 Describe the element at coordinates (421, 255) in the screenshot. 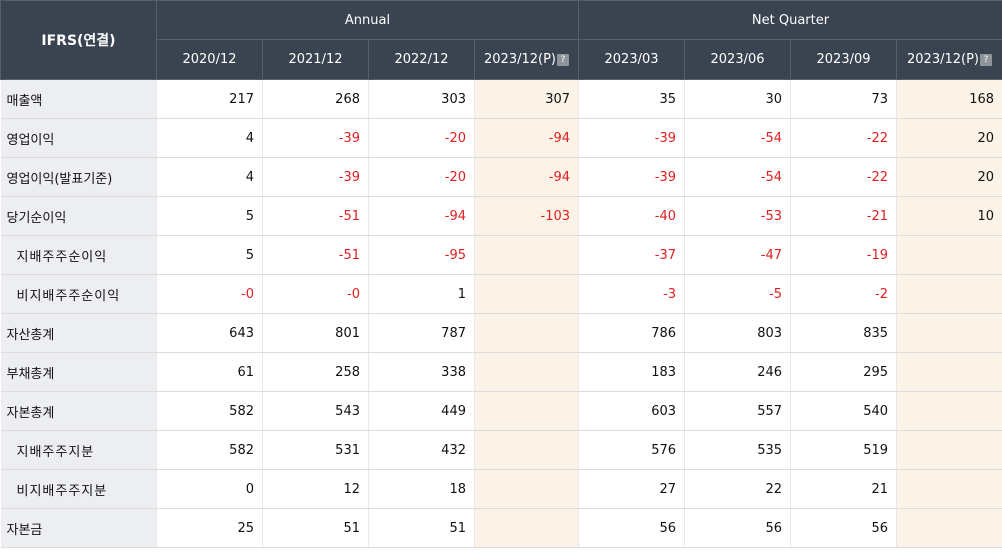

I see `table-cell: -95` at that location.